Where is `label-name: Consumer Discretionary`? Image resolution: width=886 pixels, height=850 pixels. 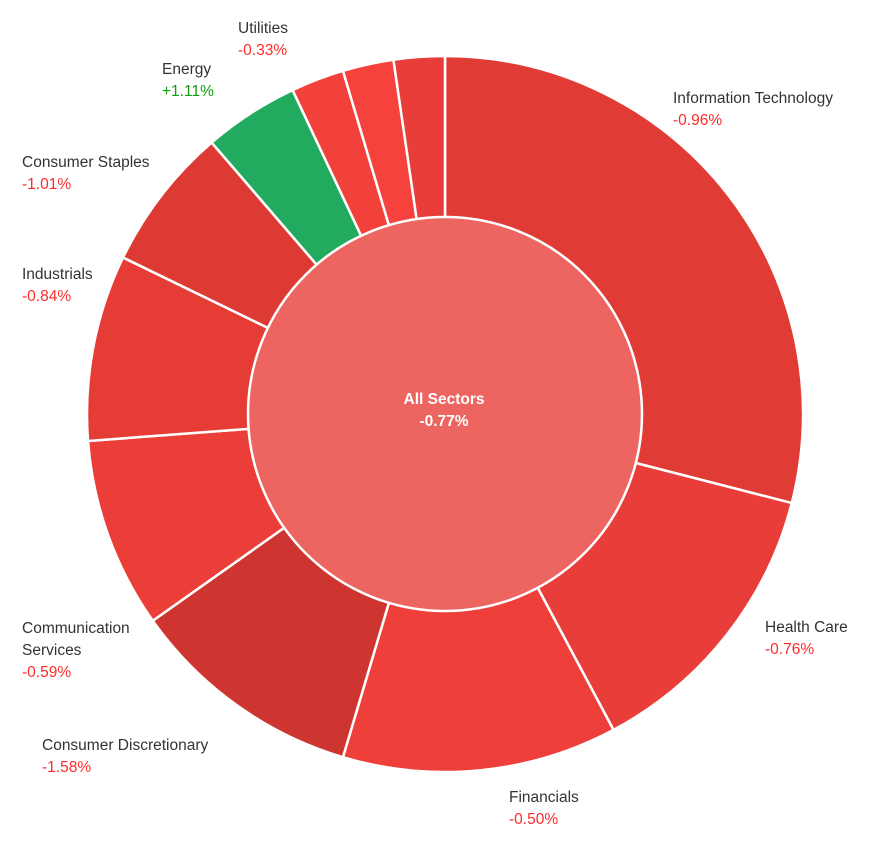 label-name: Consumer Discretionary is located at coordinates (125, 745).